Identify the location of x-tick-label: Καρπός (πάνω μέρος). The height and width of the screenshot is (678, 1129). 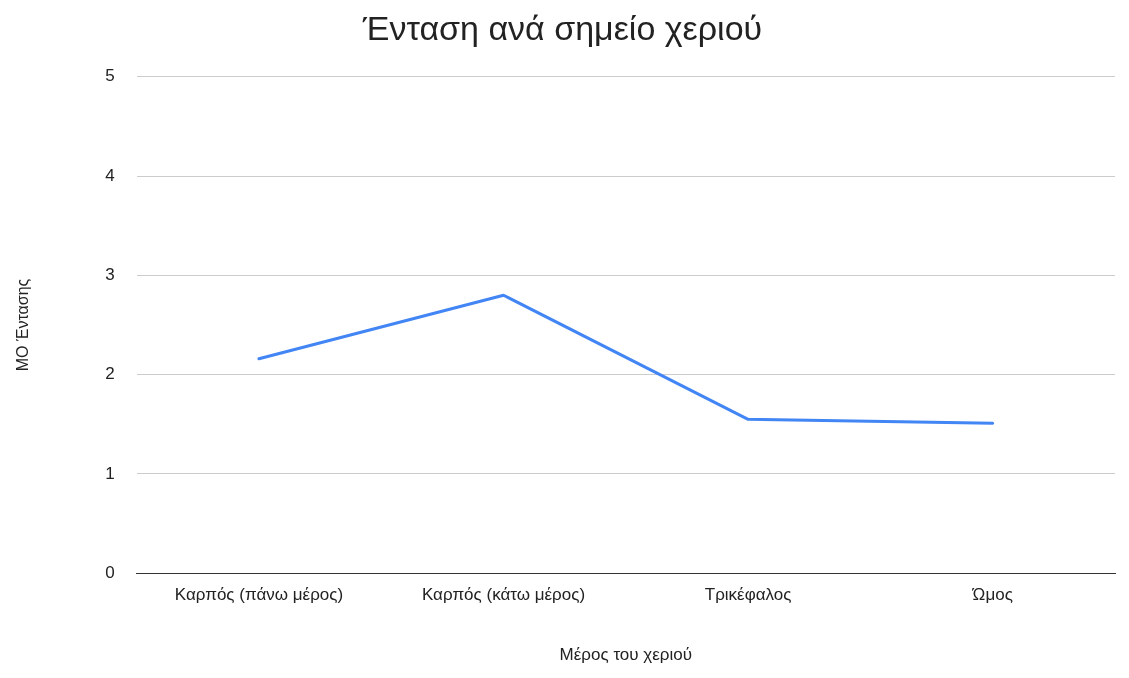
(259, 595).